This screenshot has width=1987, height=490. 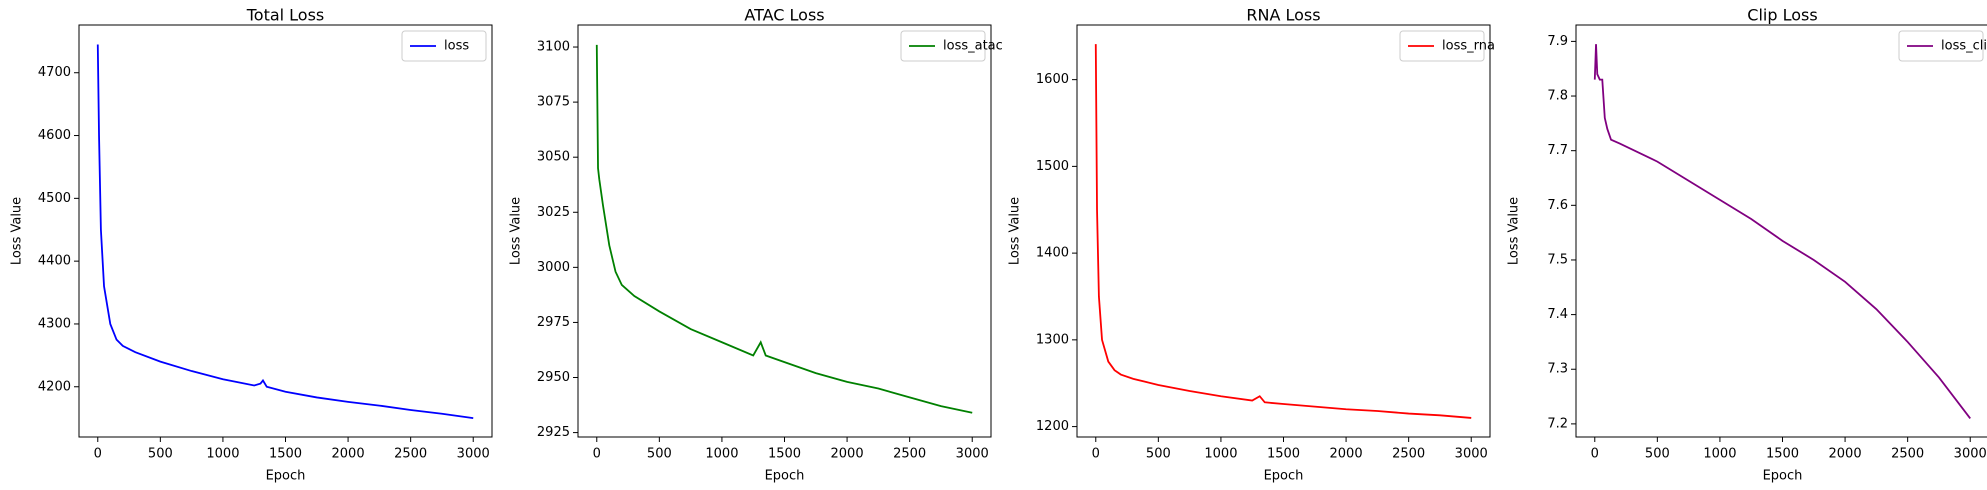 What do you see at coordinates (1052, 253) in the screenshot?
I see `y-tick-label: 1400` at bounding box center [1052, 253].